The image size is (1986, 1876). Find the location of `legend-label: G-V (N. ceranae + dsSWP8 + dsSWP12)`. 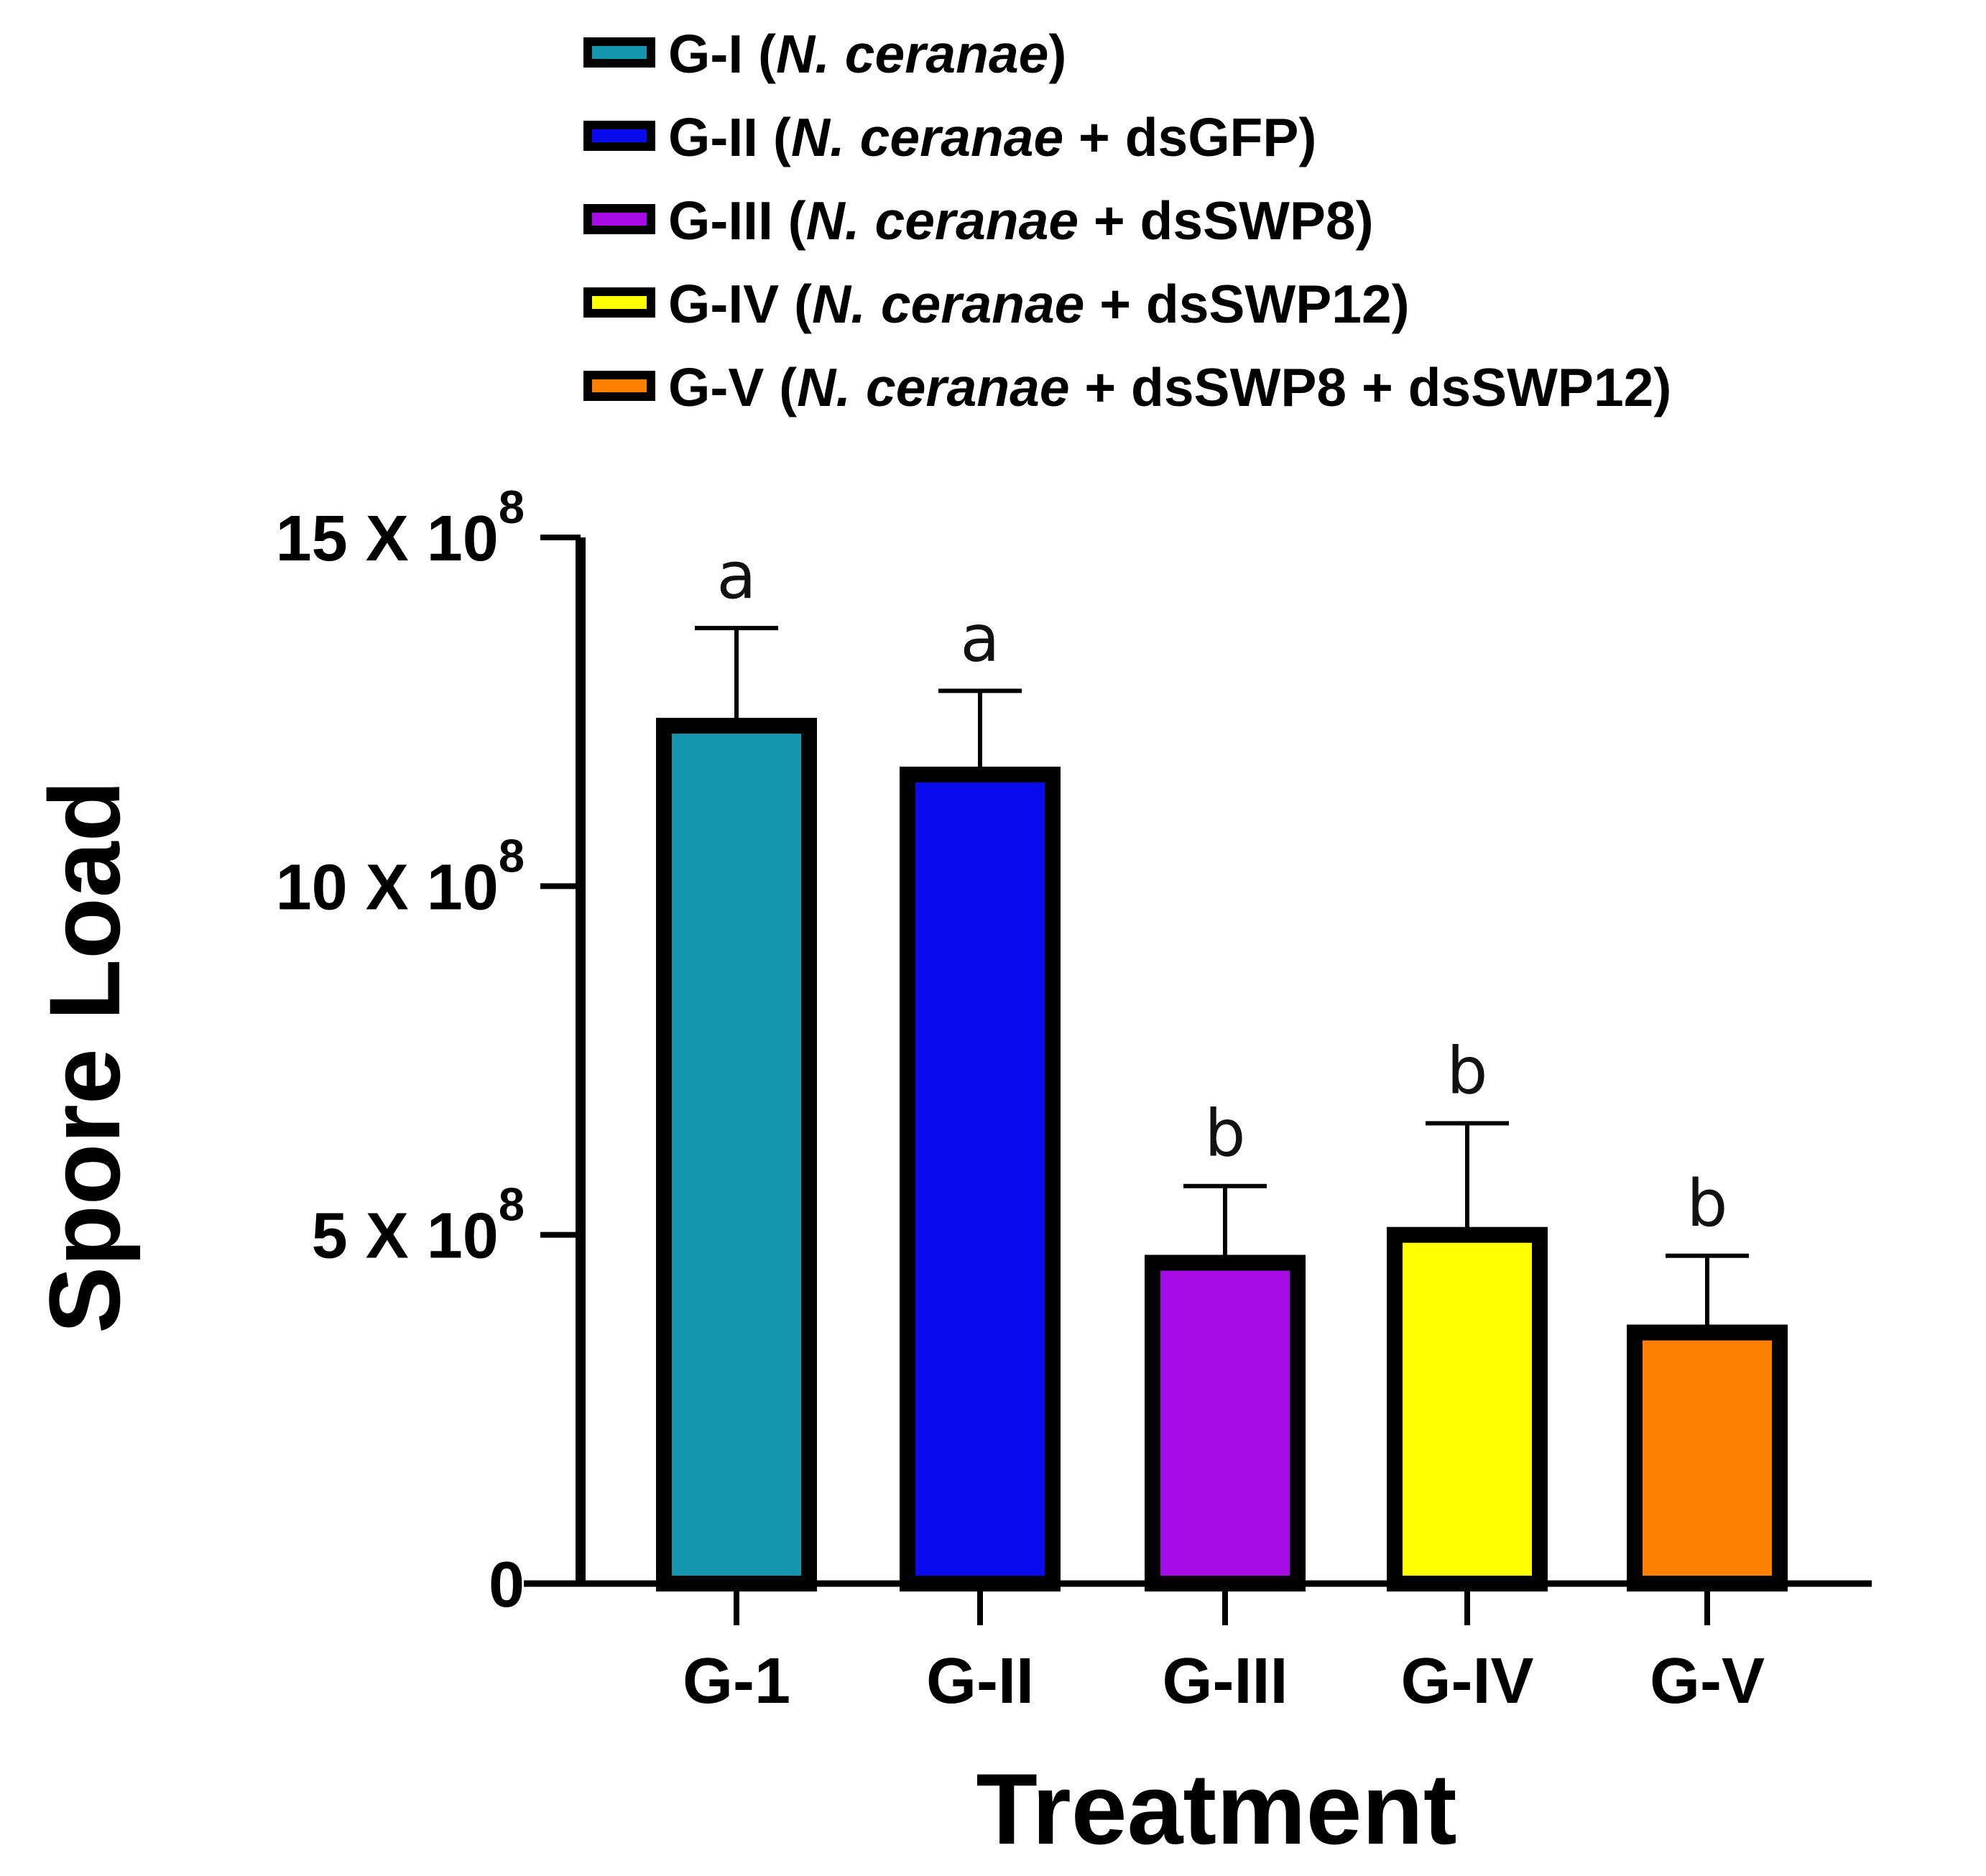

legend-label: G-V (N. ceranae + dsSWP8 + dsSWP12) is located at coordinates (1169, 387).